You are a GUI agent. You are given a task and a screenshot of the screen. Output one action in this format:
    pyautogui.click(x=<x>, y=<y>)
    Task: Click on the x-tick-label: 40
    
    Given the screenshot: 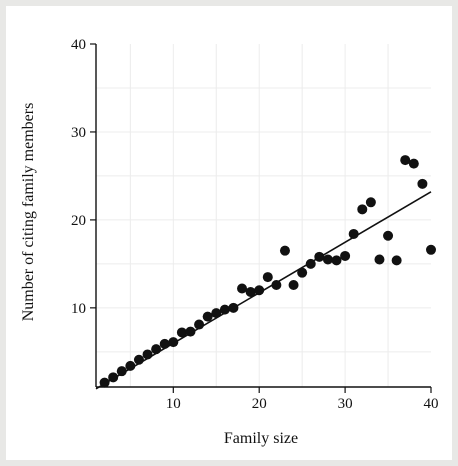 What is the action you would take?
    pyautogui.click(x=431, y=404)
    